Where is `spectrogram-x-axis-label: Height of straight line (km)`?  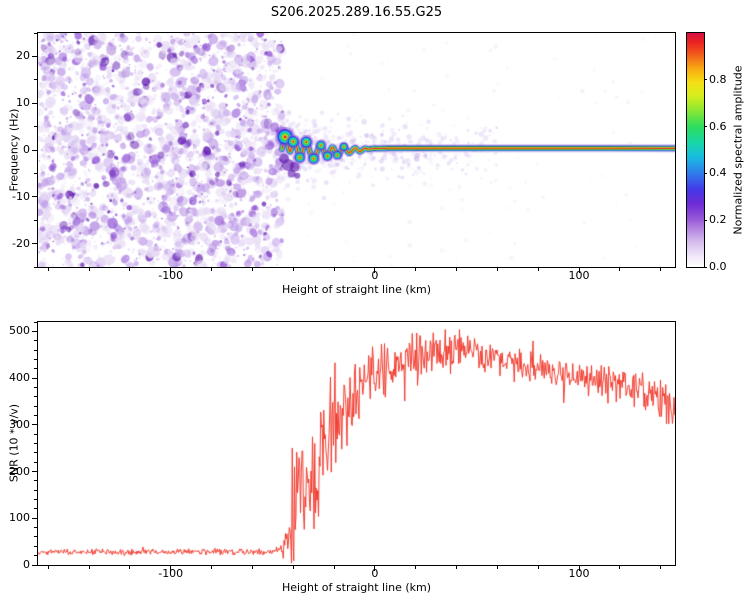 spectrogram-x-axis-label: Height of straight line (km) is located at coordinates (356, 289).